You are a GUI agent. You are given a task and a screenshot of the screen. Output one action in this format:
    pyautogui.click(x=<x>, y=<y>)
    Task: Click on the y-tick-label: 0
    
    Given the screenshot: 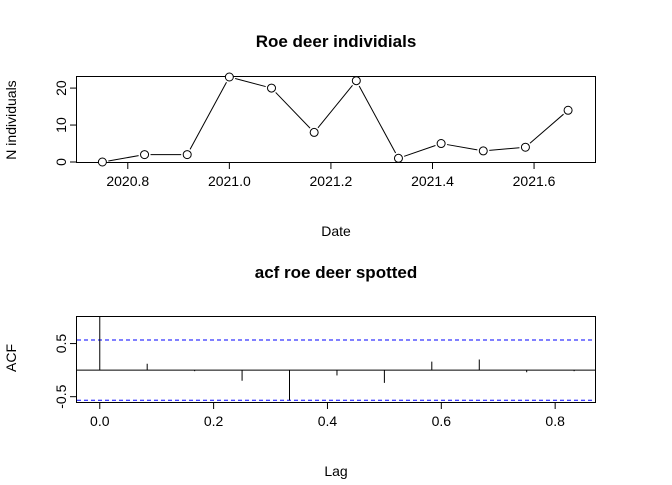 What is the action you would take?
    pyautogui.click(x=61, y=162)
    